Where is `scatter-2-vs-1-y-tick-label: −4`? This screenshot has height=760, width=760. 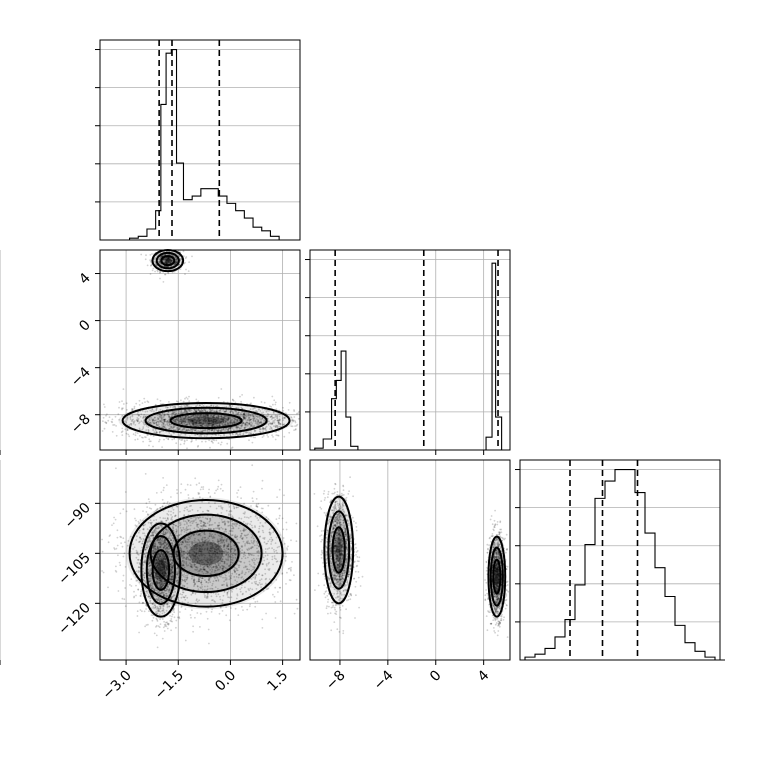
scatter-2-vs-1-y-tick-label: −4 is located at coordinates (81, 377).